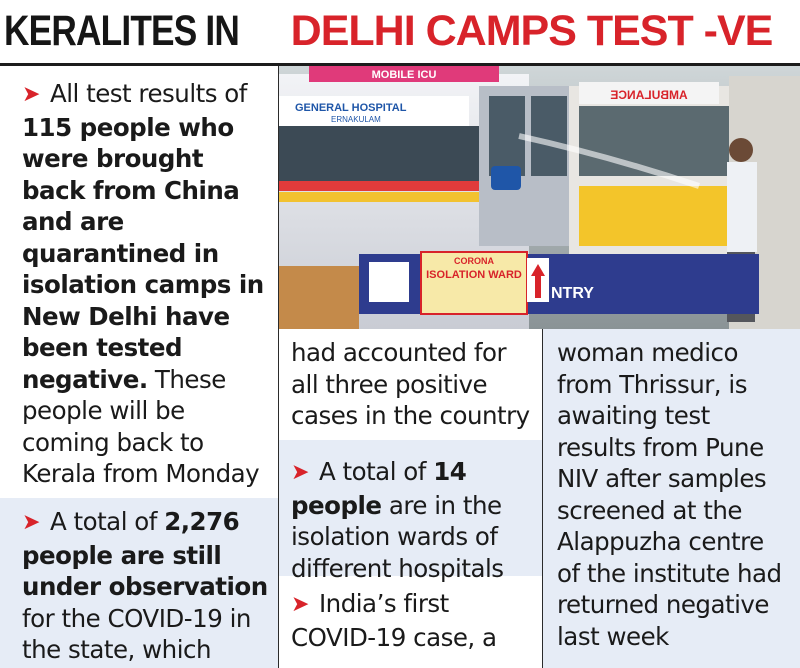 Image resolution: width=800 pixels, height=668 pixels. What do you see at coordinates (400, 64) in the screenshot?
I see `headline-rule` at bounding box center [400, 64].